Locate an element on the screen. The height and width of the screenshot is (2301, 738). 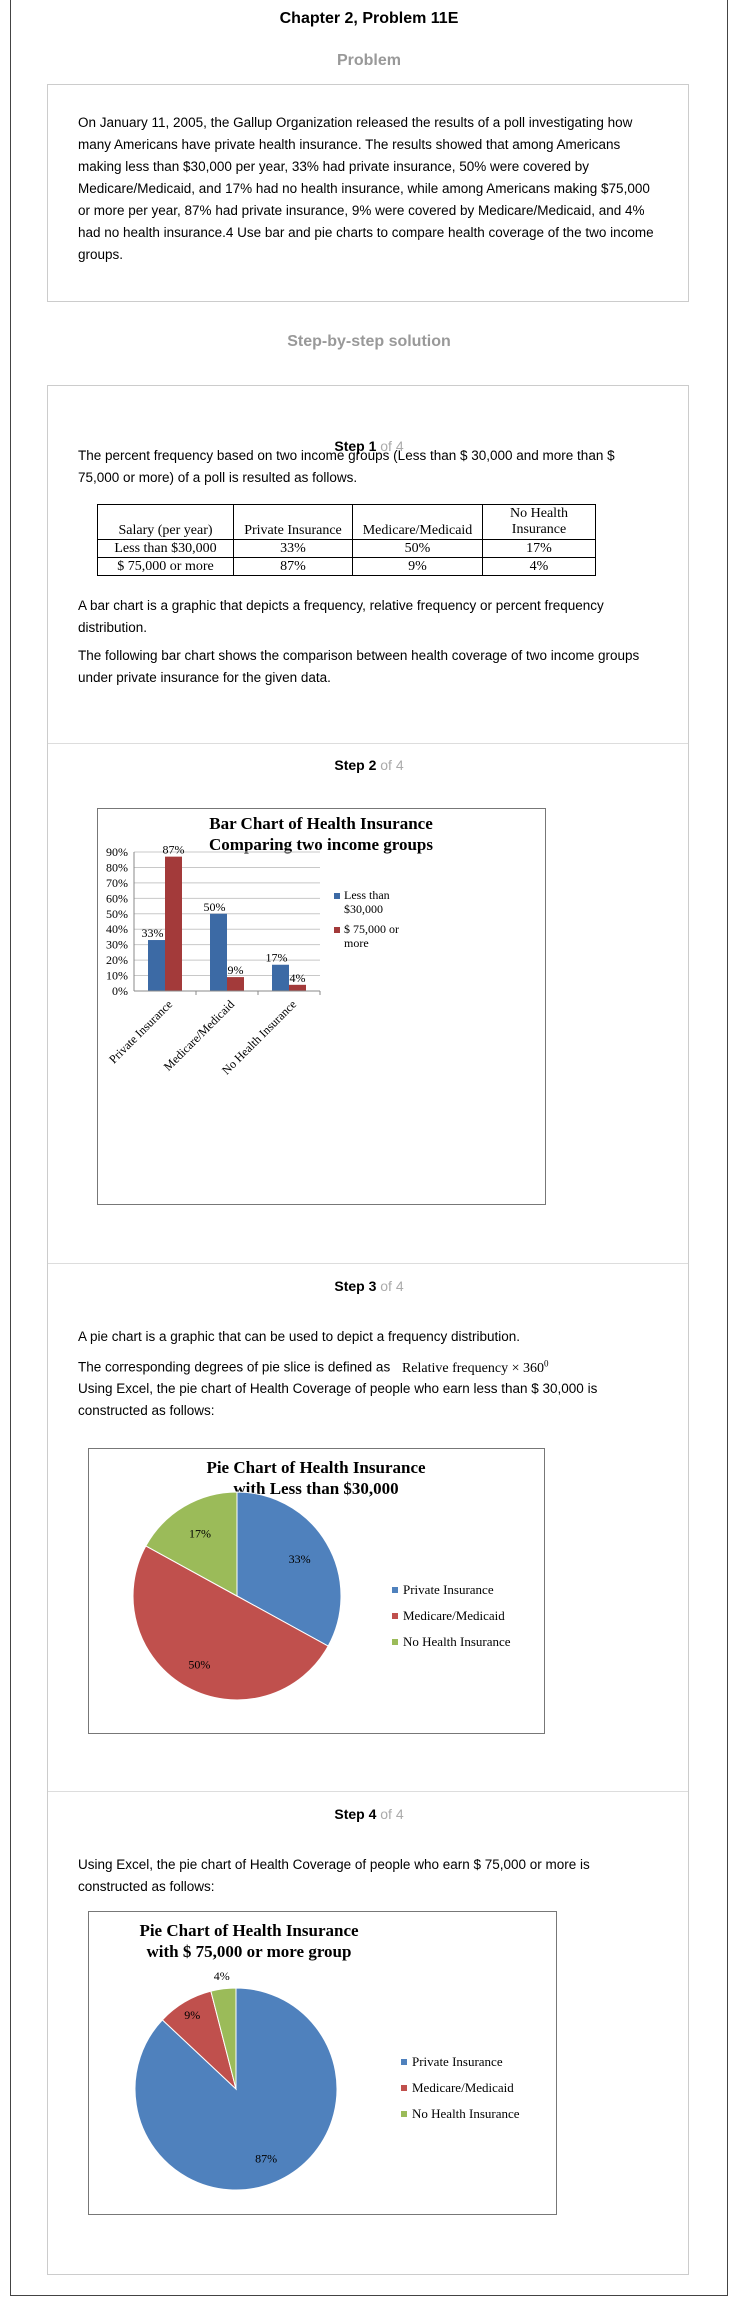
bar-data-label: 50% is located at coordinates (215, 907).